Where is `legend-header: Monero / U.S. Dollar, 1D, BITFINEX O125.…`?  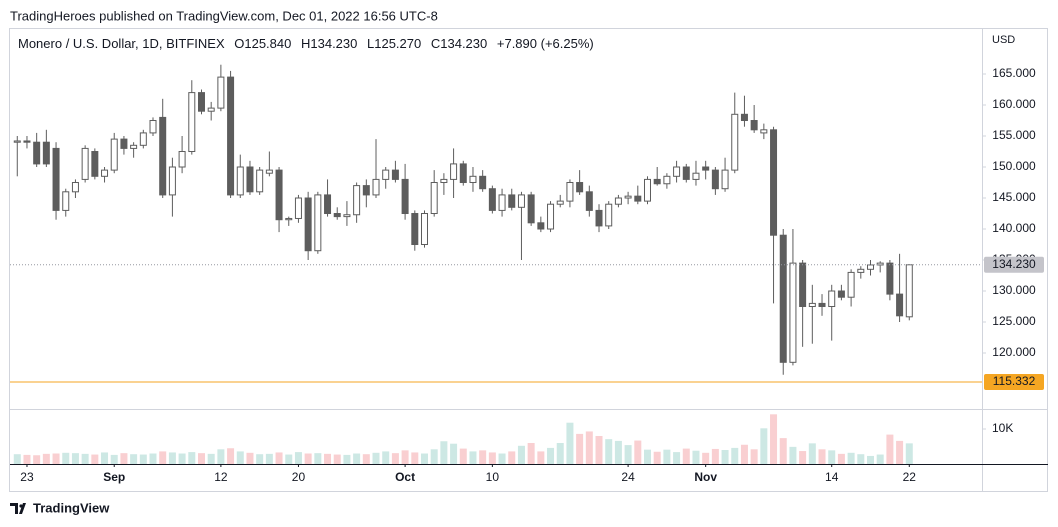 legend-header: Monero / U.S. Dollar, 1D, BITFINEX O125.… is located at coordinates (306, 43).